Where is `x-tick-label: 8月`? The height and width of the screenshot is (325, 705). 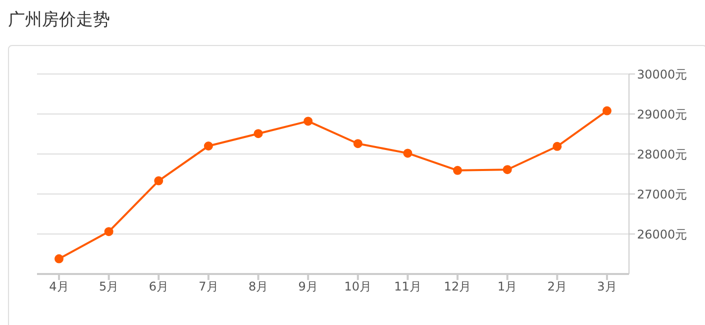
x-tick-label: 8月 is located at coordinates (258, 287).